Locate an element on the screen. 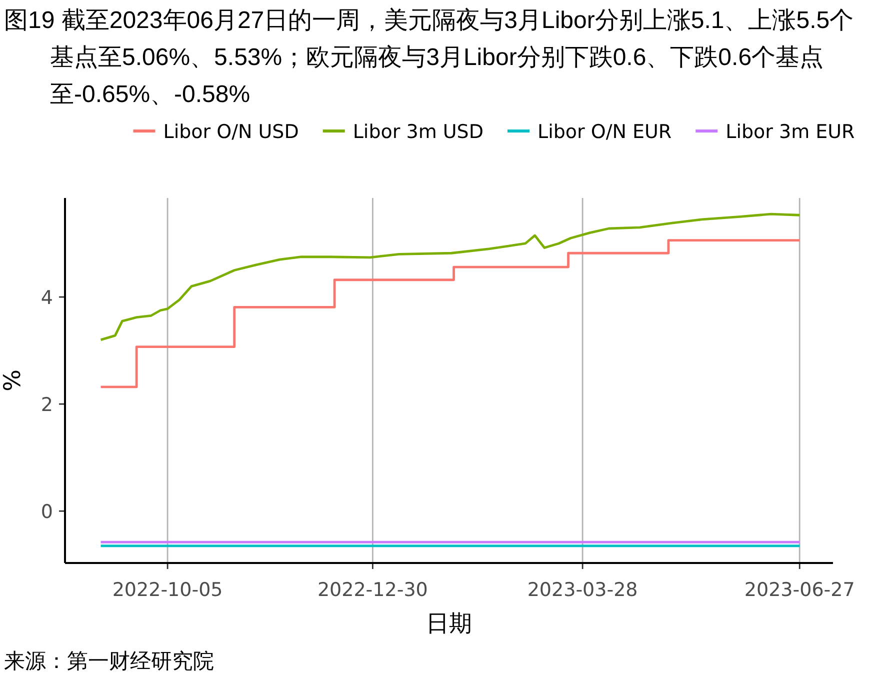 This screenshot has width=885, height=688. line-series is located at coordinates (450, 277).